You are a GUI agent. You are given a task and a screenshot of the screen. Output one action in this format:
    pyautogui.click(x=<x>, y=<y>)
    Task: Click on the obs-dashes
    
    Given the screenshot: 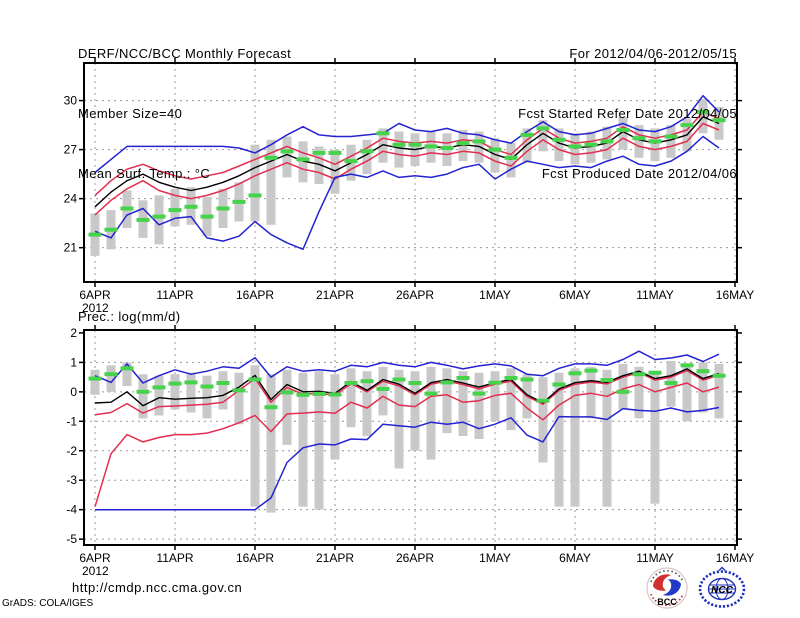 What is the action you would take?
    pyautogui.click(x=407, y=386)
    